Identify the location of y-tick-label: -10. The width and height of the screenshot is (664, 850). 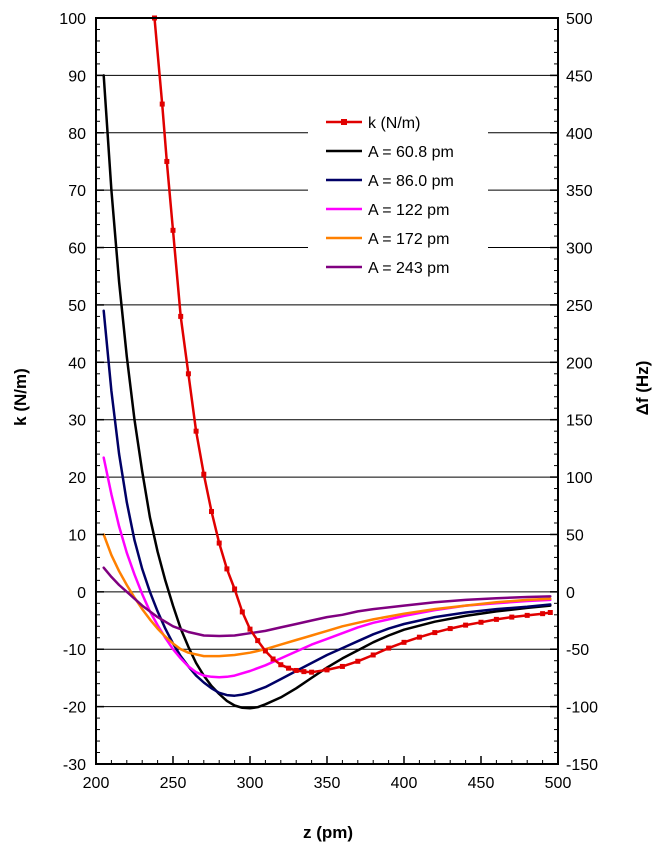
(74, 650).